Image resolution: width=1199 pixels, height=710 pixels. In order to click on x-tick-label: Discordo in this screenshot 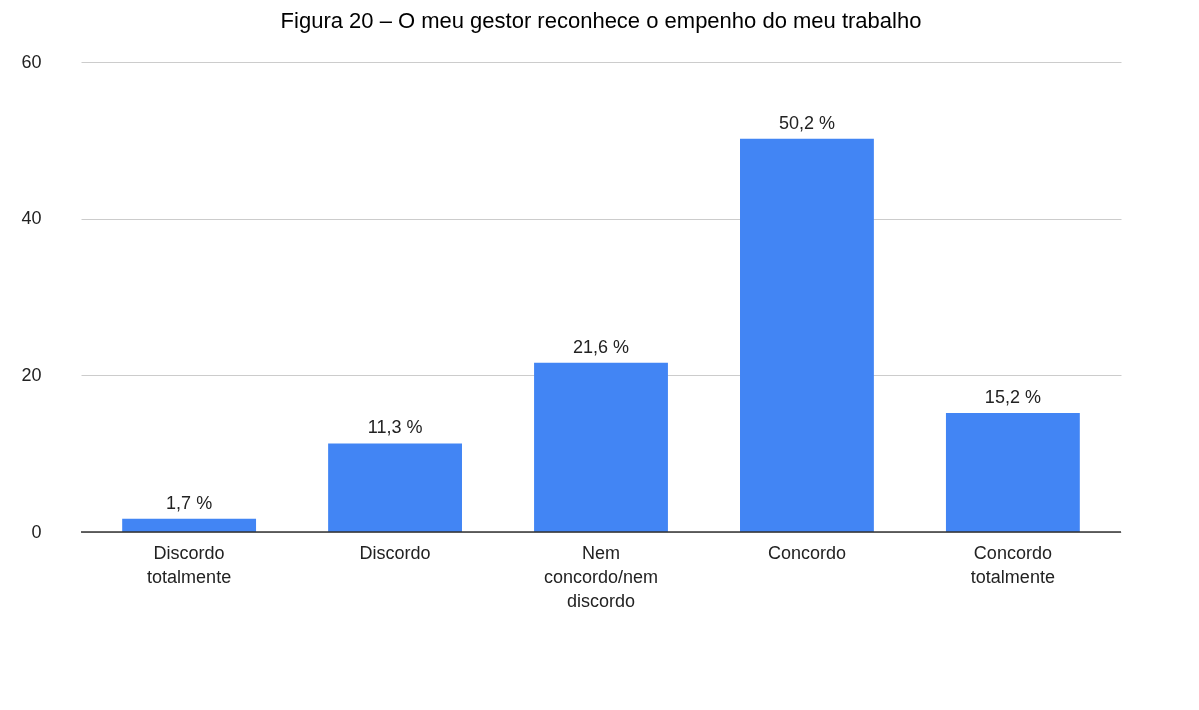, I will do `click(395, 552)`.